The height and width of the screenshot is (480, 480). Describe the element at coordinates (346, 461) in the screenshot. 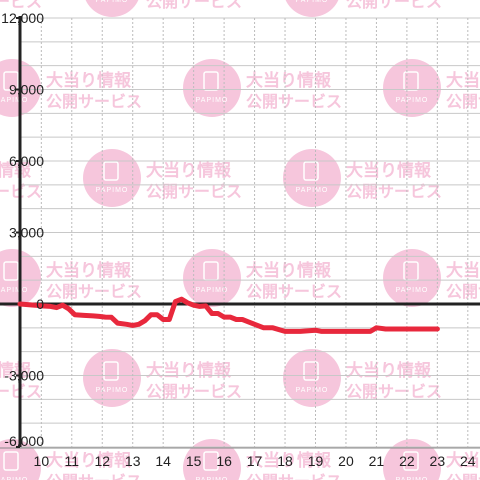

I see `x-tick-label: 20` at that location.